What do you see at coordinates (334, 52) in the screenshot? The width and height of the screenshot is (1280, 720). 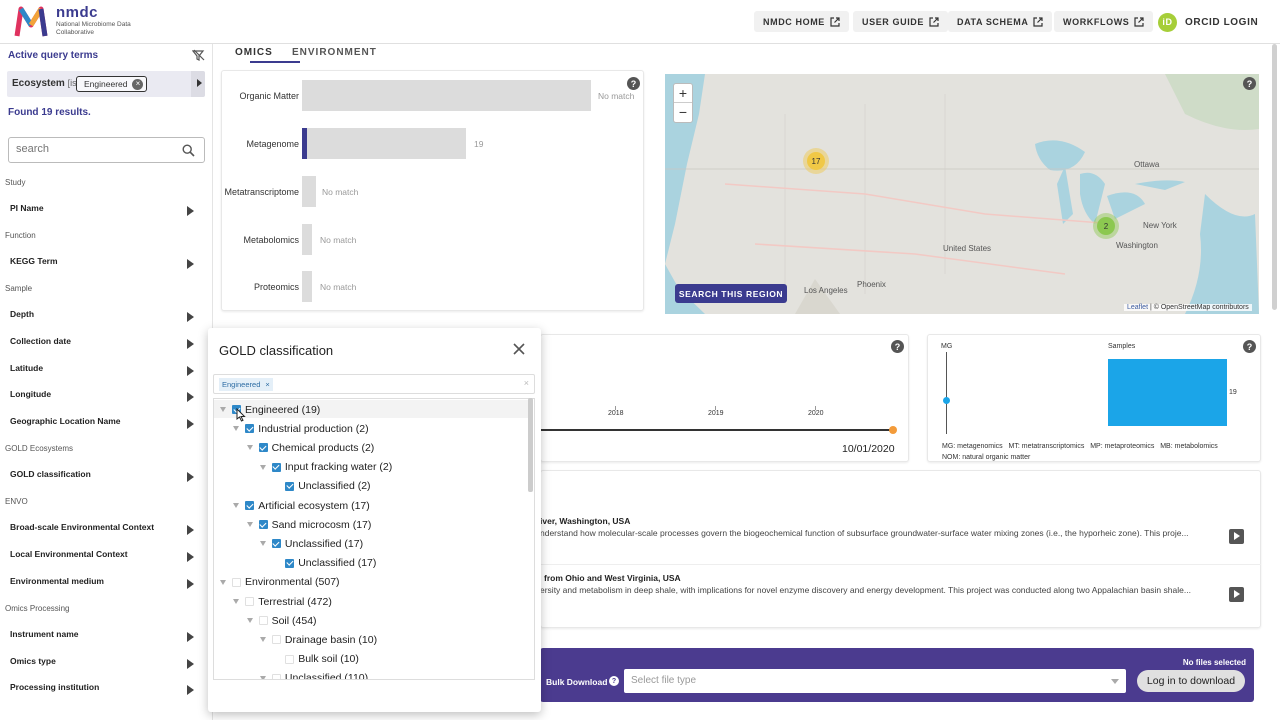 I see `tab-environment: ENVIRONMENT` at bounding box center [334, 52].